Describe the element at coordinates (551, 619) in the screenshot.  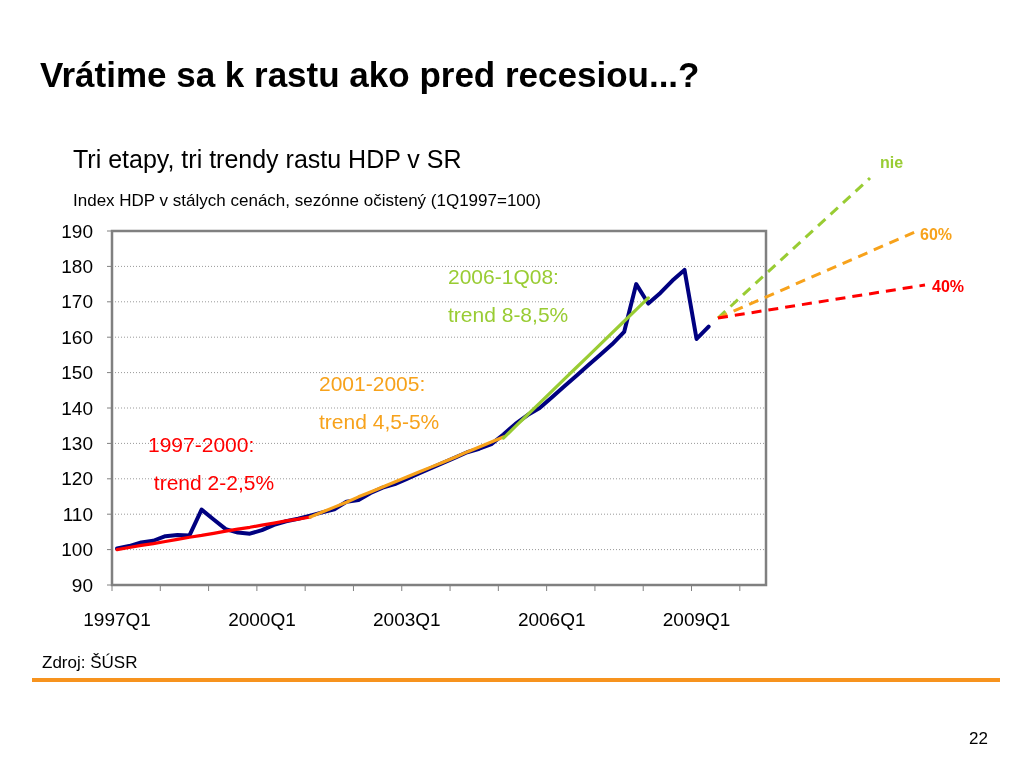
I see `x-tick-label: 2006Q1` at that location.